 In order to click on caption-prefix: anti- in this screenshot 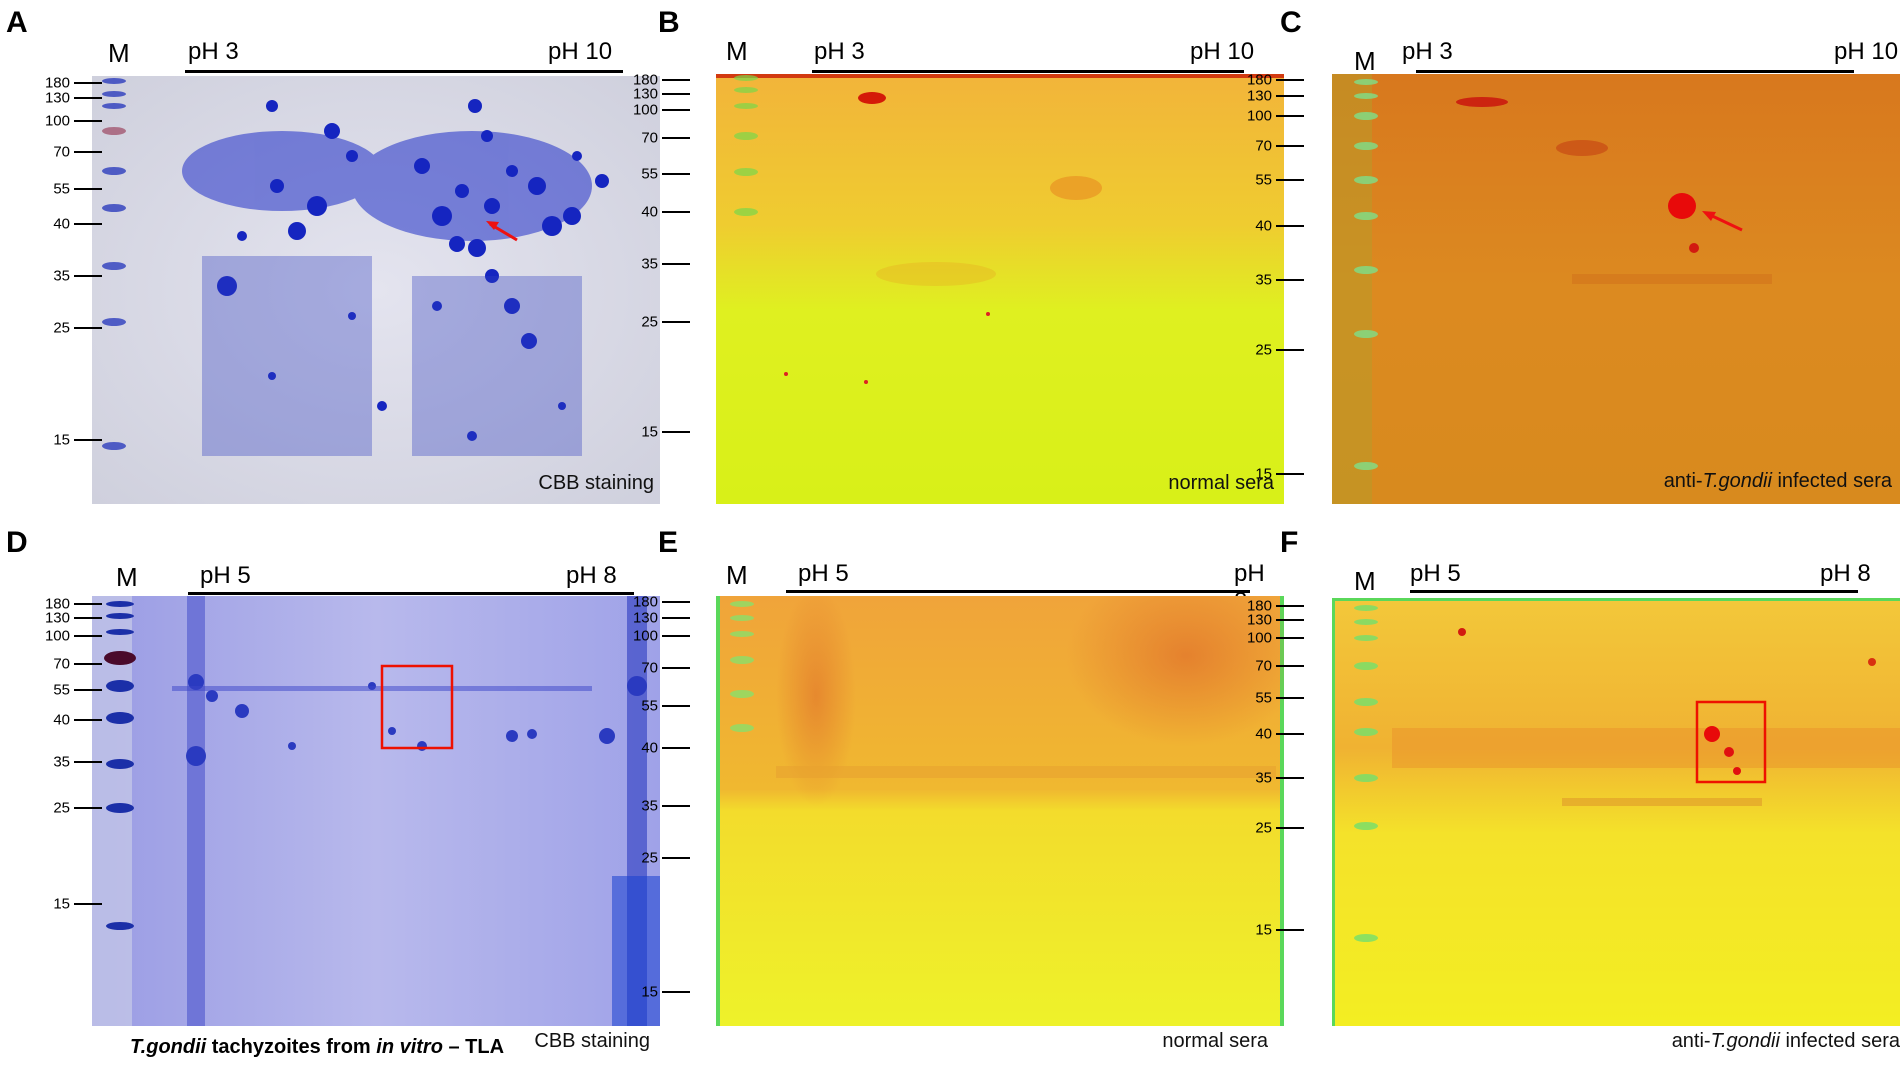, I will do `click(1683, 481)`.